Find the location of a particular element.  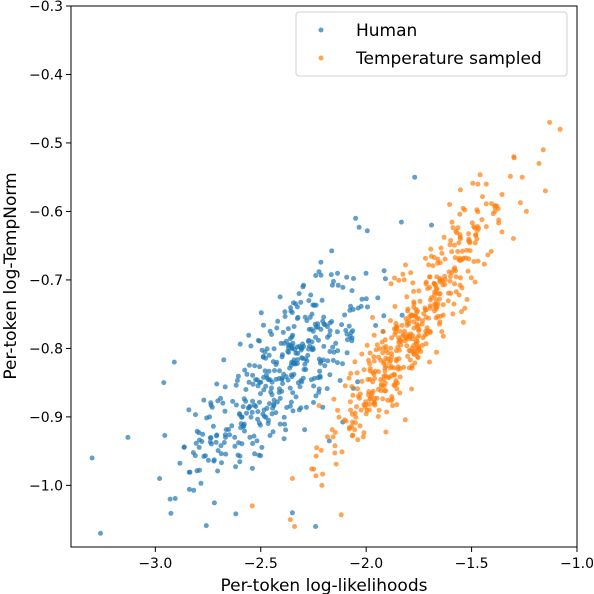

y-tick-label: −0.3 is located at coordinates (46, 7).